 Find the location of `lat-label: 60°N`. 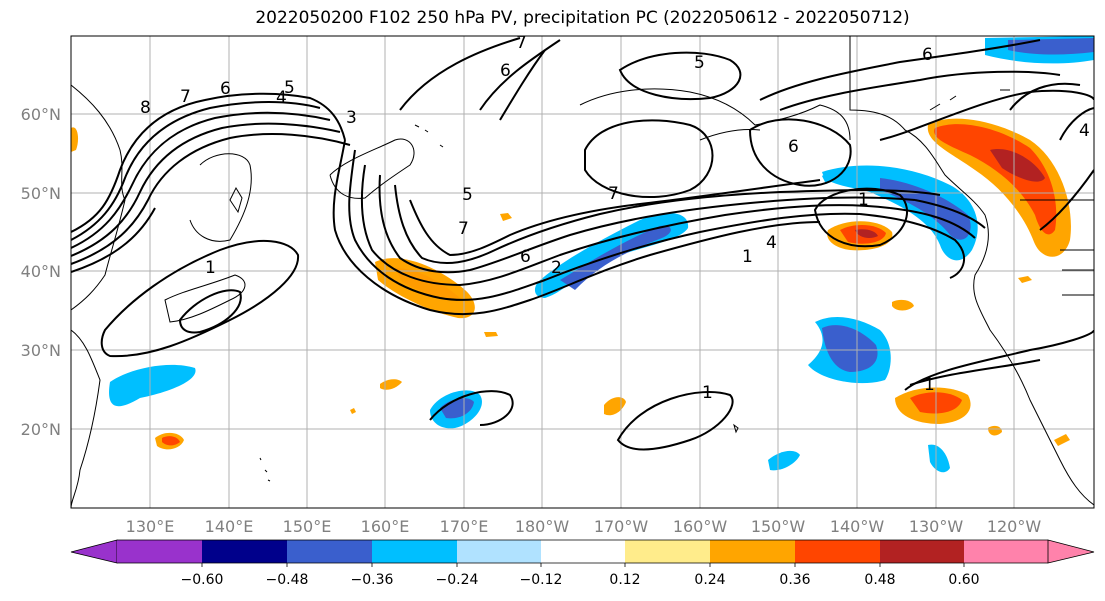

lat-label: 60°N is located at coordinates (41, 114).